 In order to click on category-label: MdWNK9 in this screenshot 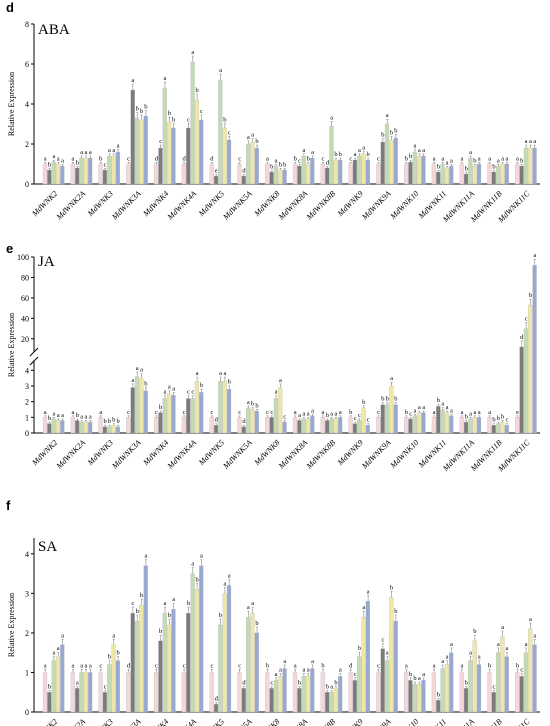, I will do `click(350, 721)`.